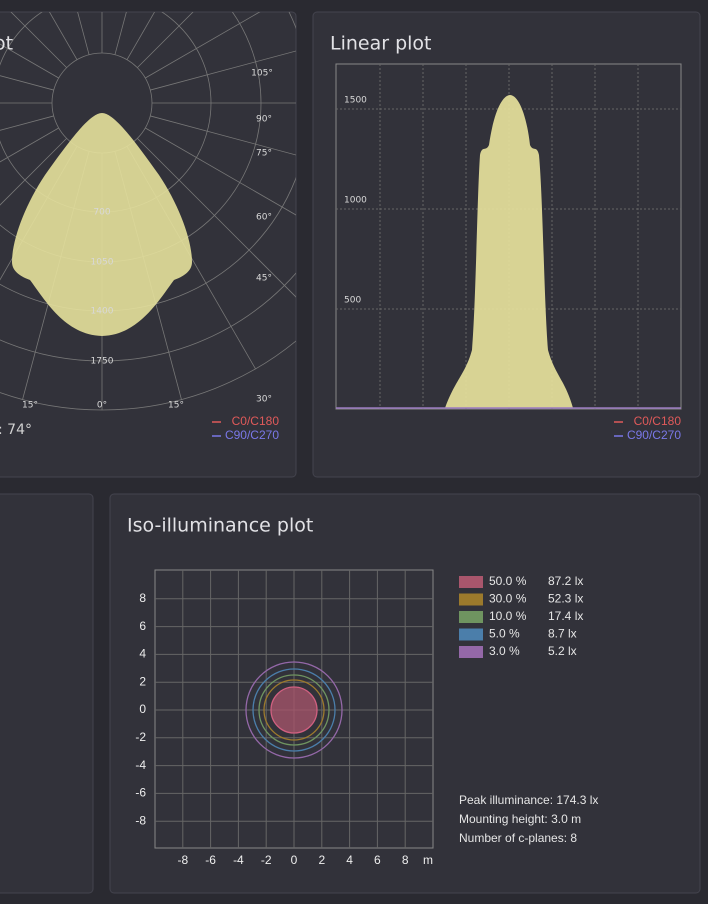  I want to click on y-tick-label: -4, so click(140, 765).